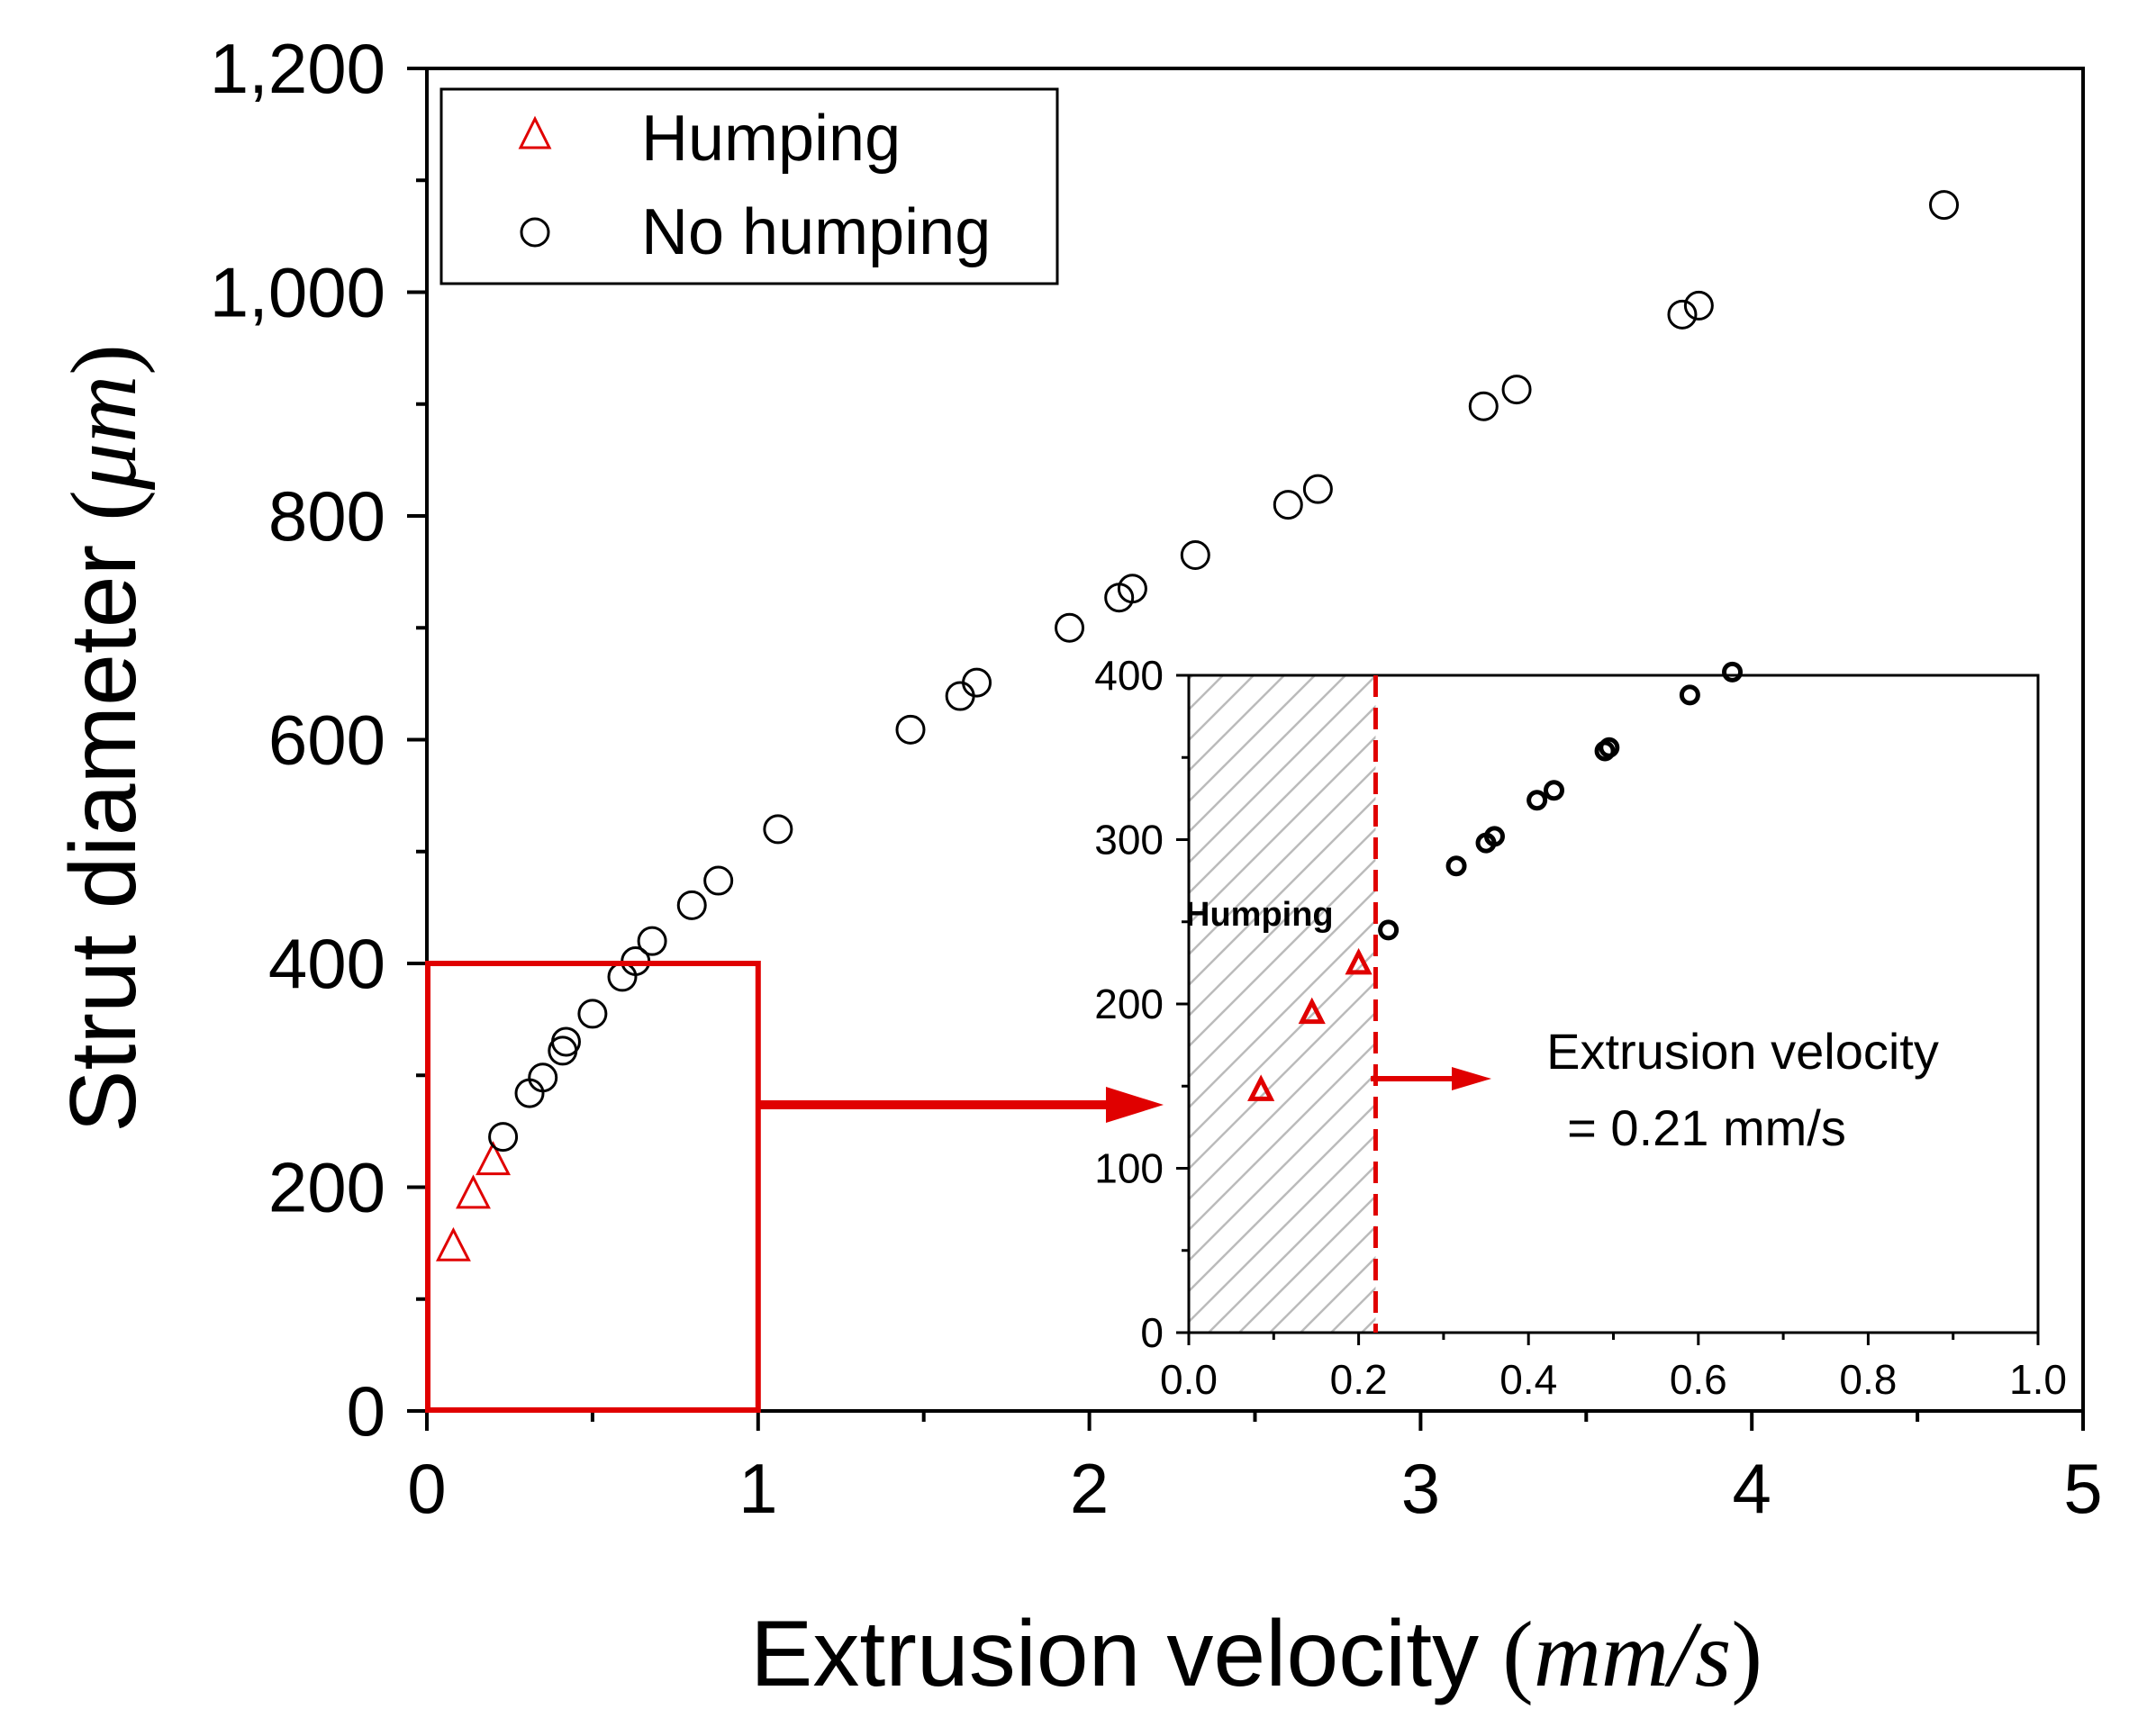 This screenshot has height=1736, width=2129. I want to click on main-y-axis-unit: μm, so click(104, 433).